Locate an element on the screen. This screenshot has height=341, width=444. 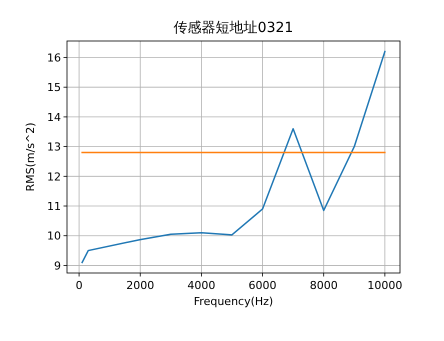
y-tick-label: 13 is located at coordinates (54, 147).